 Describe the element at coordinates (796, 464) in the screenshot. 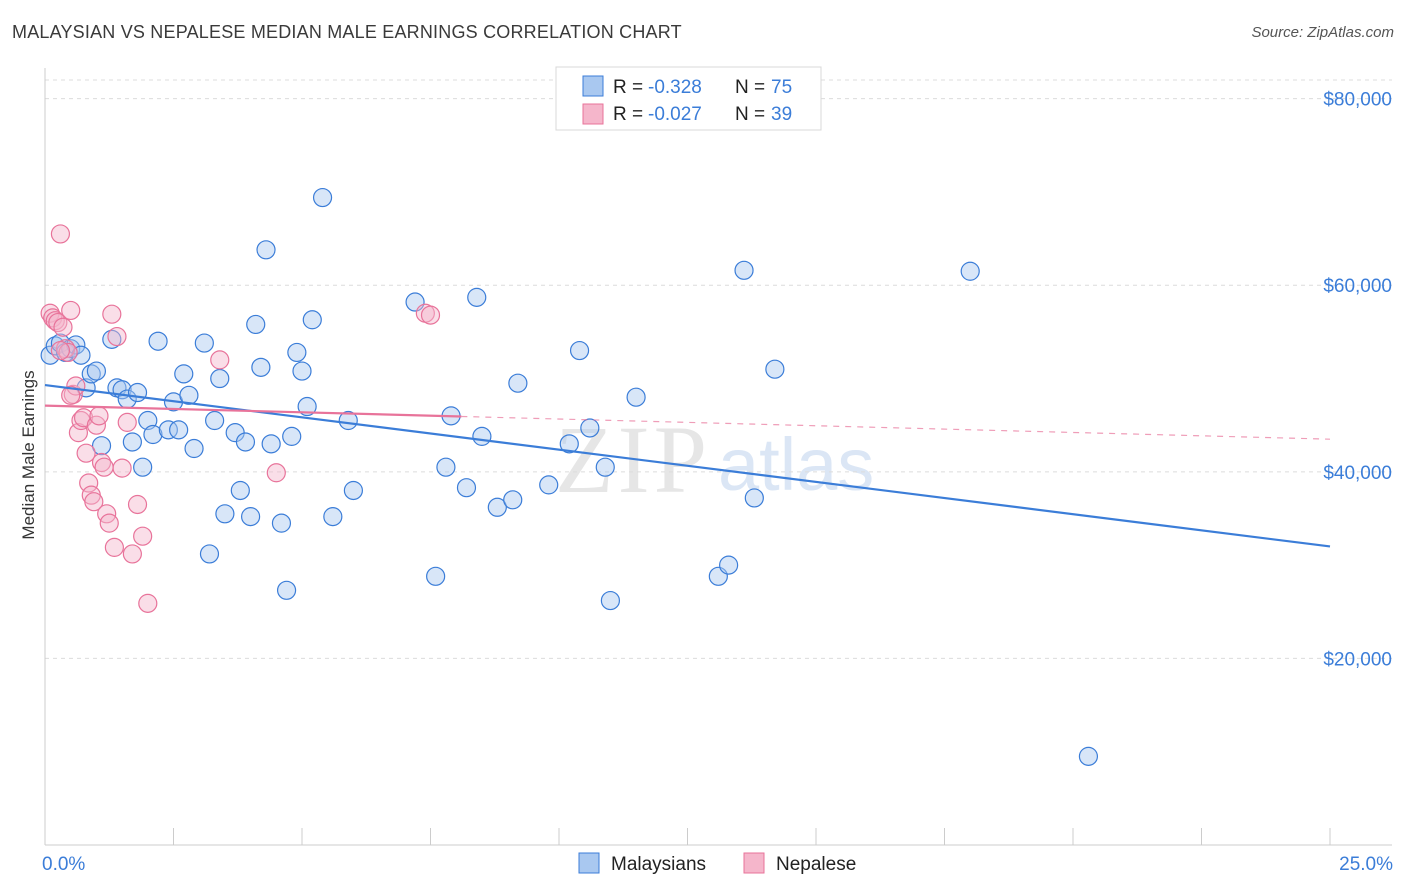

I see `watermark-atlas: atlas` at that location.